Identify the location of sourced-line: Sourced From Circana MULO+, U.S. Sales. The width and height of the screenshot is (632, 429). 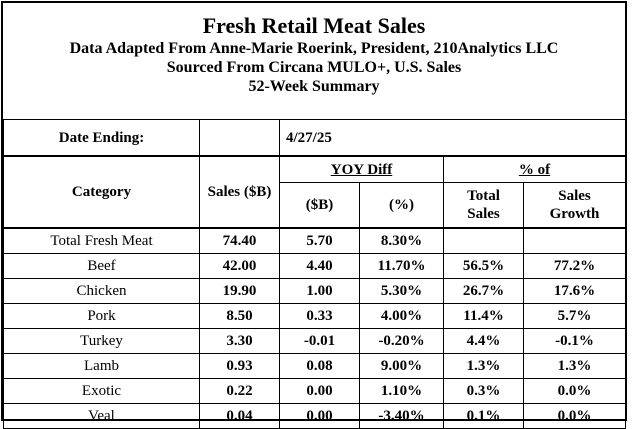
(314, 67).